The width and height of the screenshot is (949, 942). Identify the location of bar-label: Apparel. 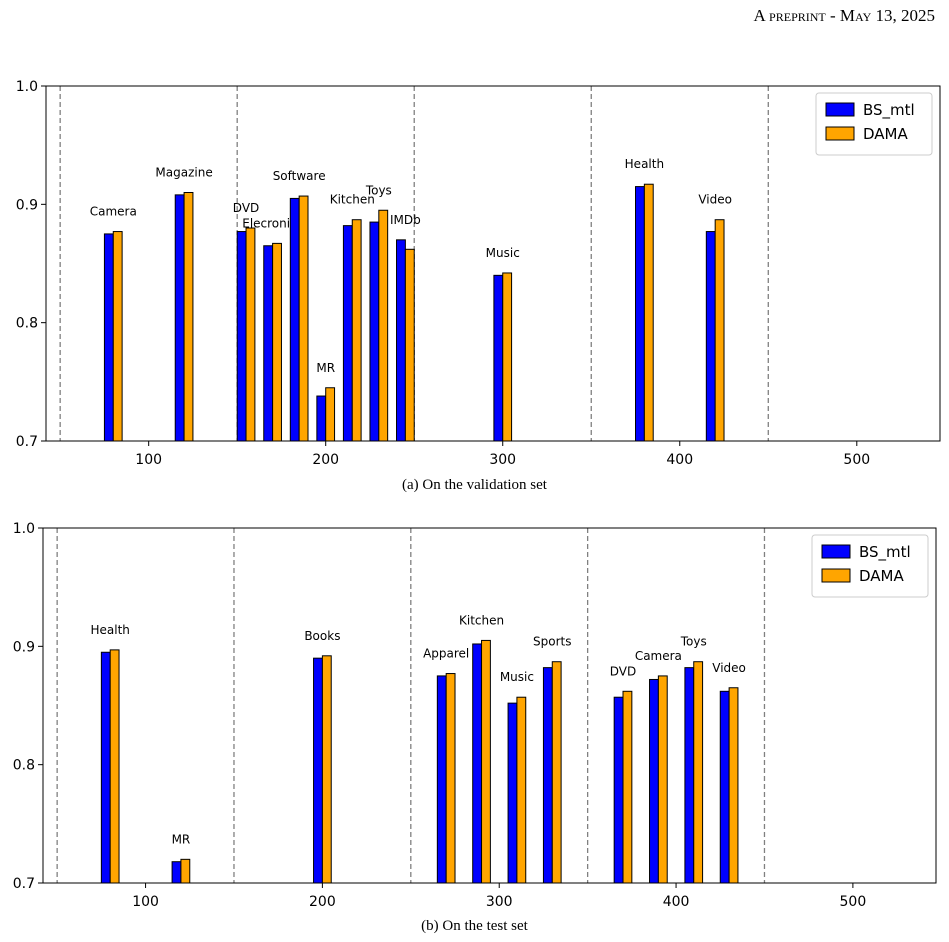
(446, 654).